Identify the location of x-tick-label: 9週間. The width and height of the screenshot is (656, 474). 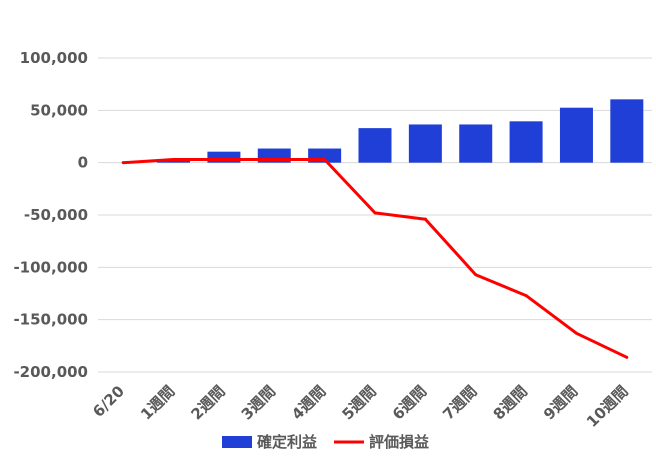
(560, 402).